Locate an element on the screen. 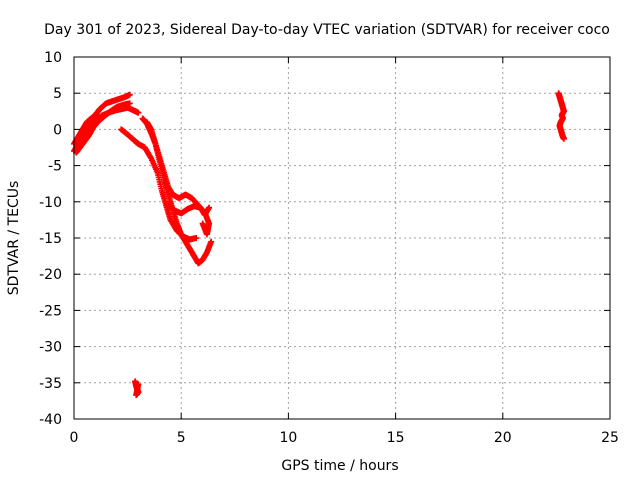 Image resolution: width=640 pixels, height=480 pixels. x-tick-label: 0 is located at coordinates (74, 438).